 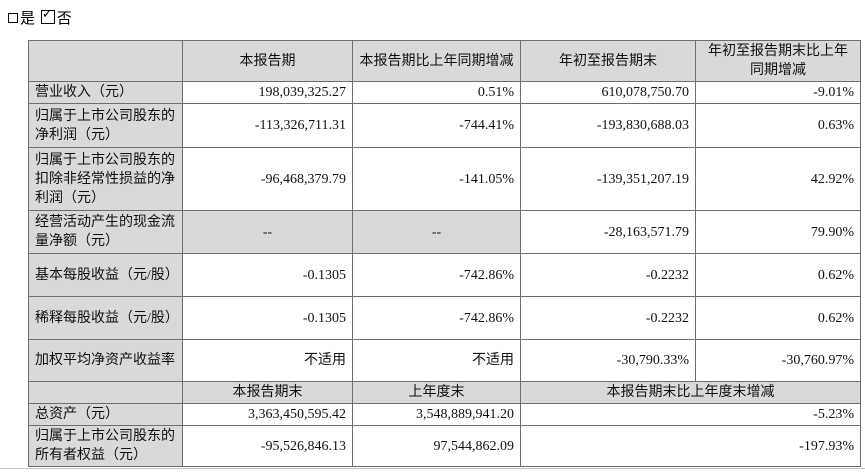 I want to click on cell-value: -5.23%, so click(x=690, y=414).